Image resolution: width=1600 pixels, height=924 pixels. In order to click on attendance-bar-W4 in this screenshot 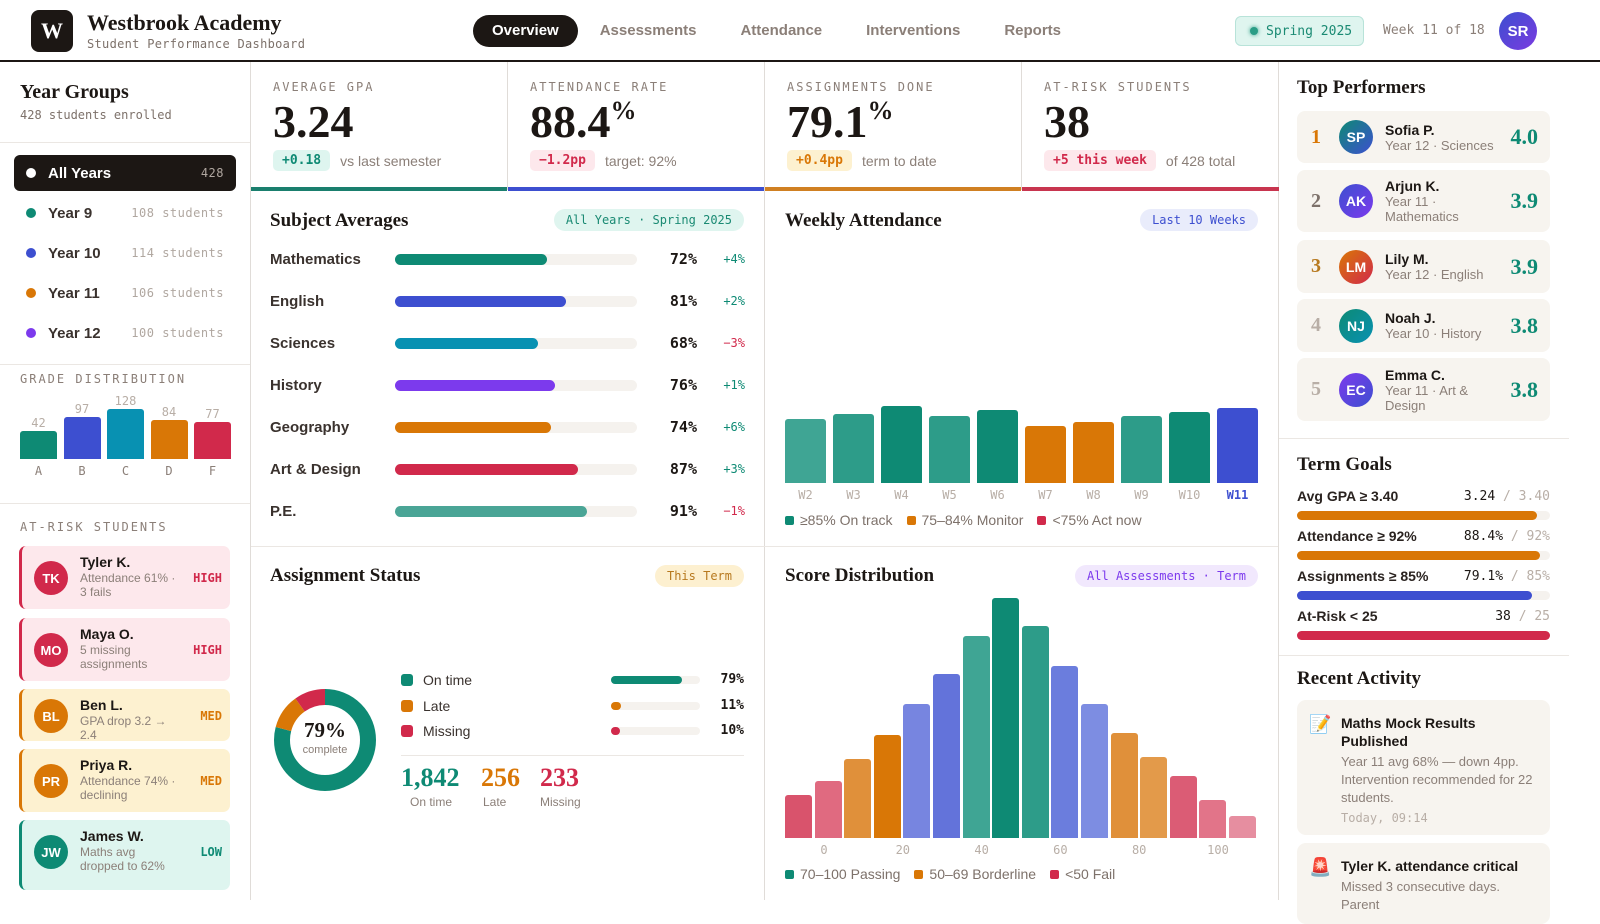, I will do `click(901, 444)`.